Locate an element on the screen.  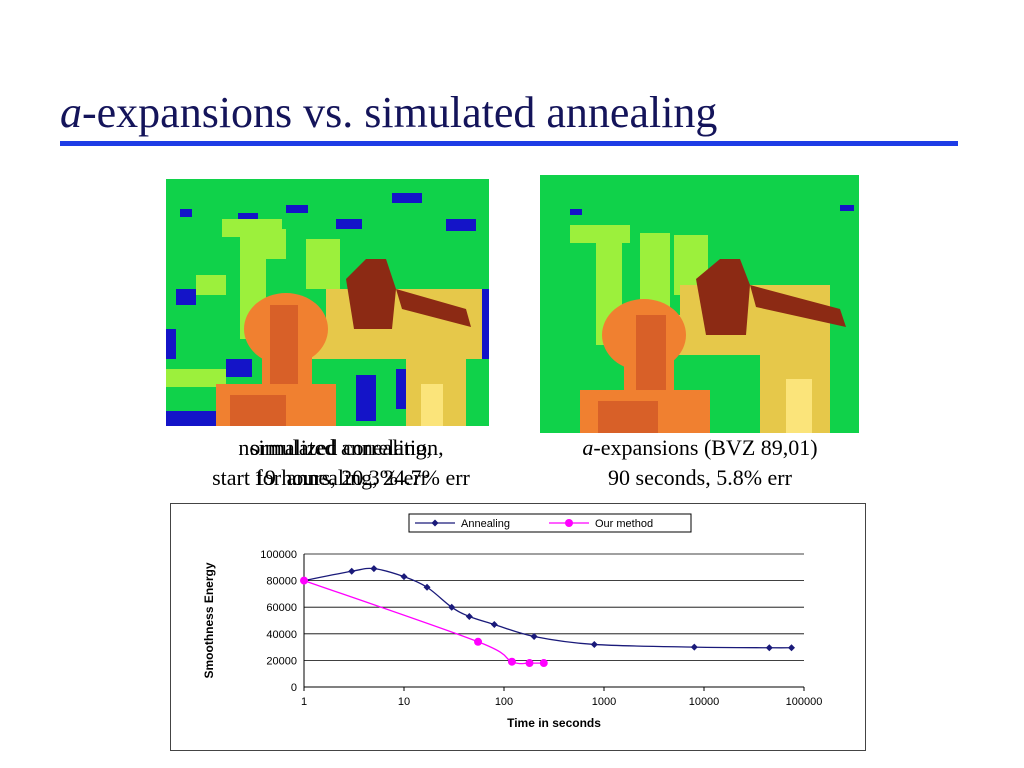
our-method-line is located at coordinates (423, 622).